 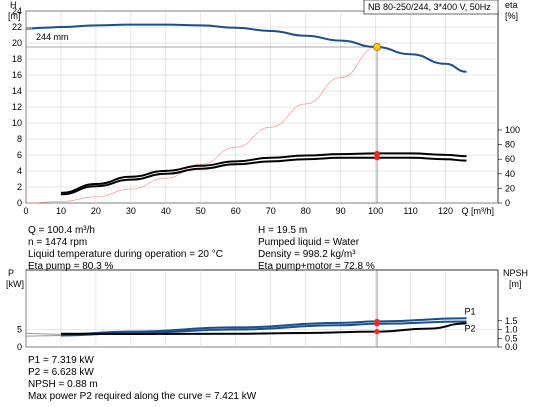 What do you see at coordinates (510, 188) in the screenshot?
I see `y-right-tick-label: 20` at bounding box center [510, 188].